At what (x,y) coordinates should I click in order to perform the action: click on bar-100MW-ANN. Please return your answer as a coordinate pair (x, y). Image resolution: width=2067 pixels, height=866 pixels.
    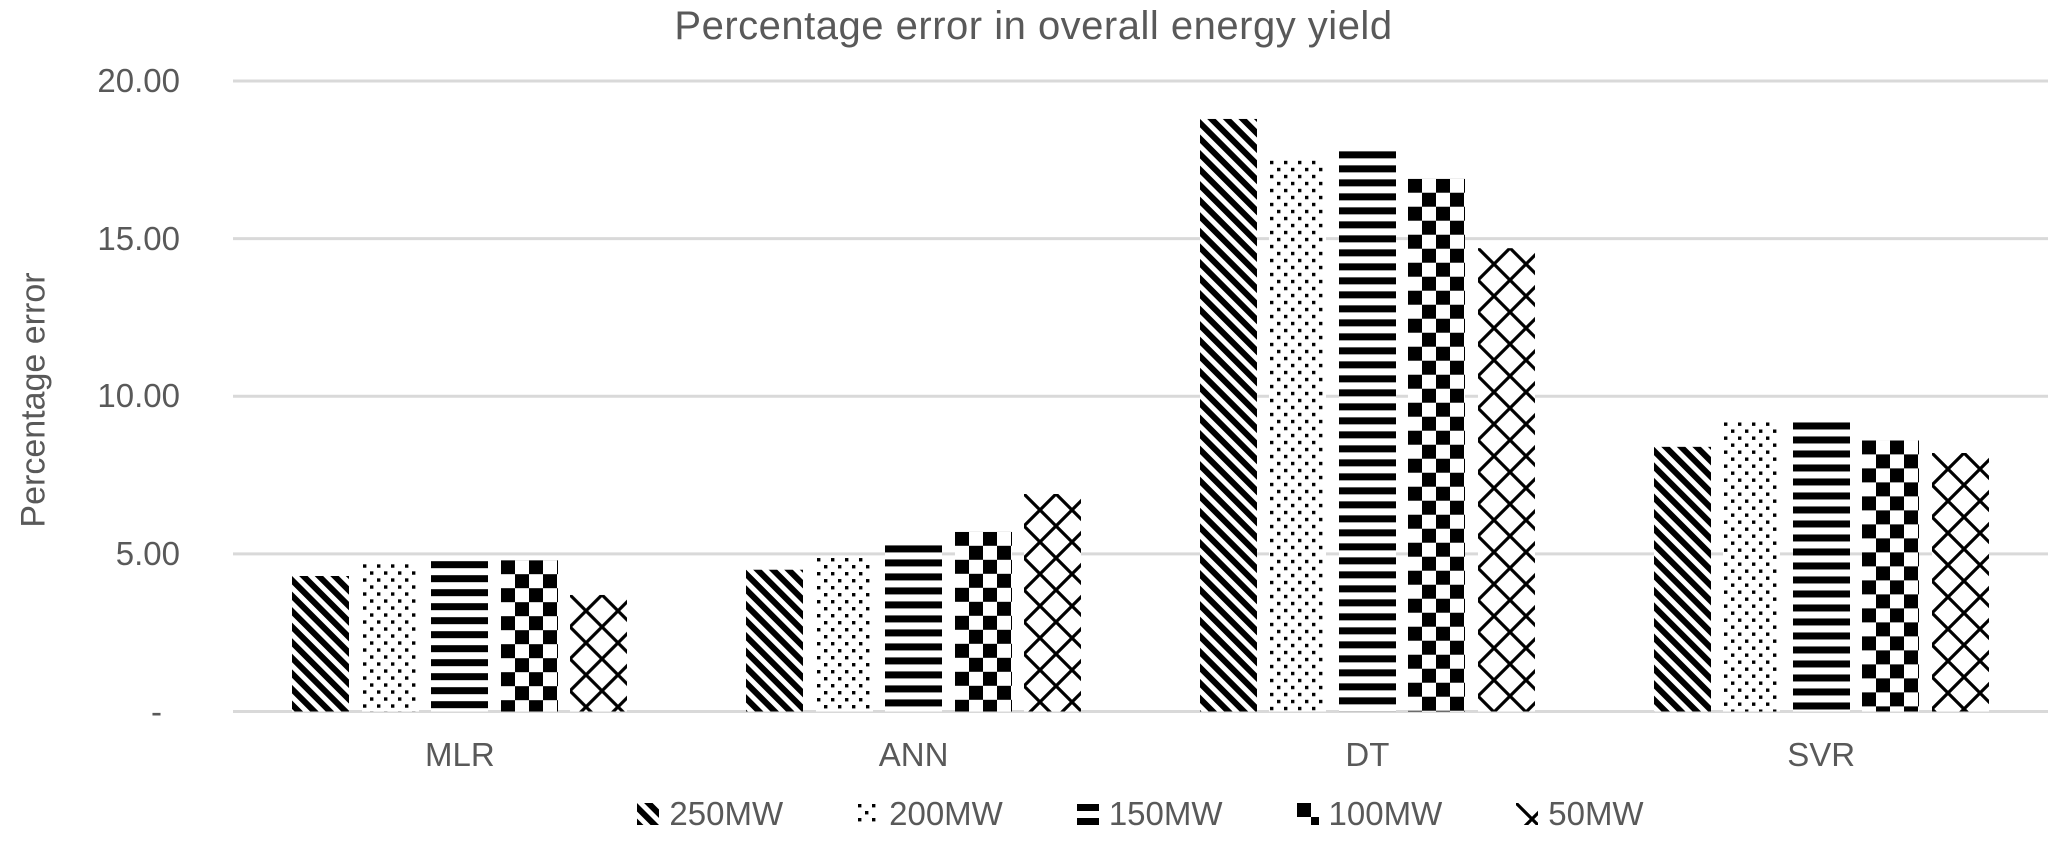
    Looking at the image, I should click on (983, 621).